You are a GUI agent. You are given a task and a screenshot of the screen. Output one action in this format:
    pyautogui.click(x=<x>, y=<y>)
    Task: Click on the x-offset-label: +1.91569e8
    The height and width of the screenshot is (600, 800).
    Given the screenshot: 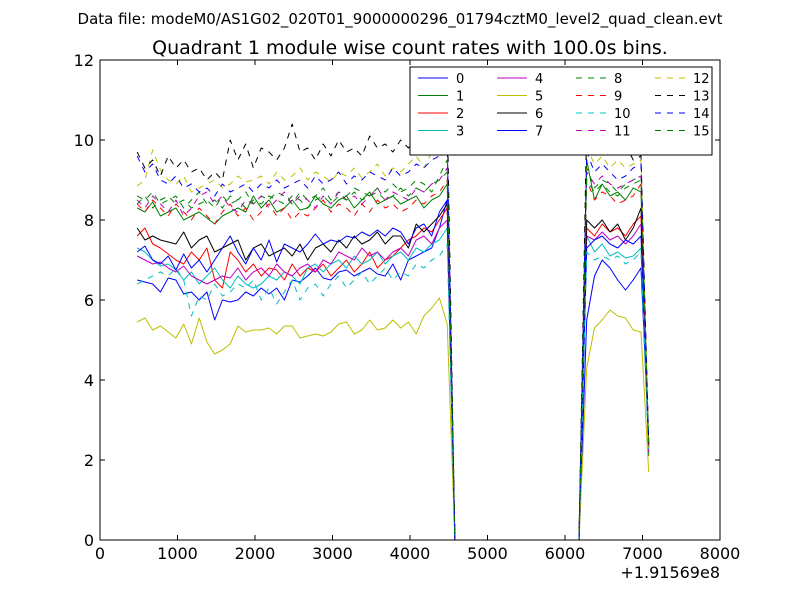 What is the action you would take?
    pyautogui.click(x=670, y=572)
    